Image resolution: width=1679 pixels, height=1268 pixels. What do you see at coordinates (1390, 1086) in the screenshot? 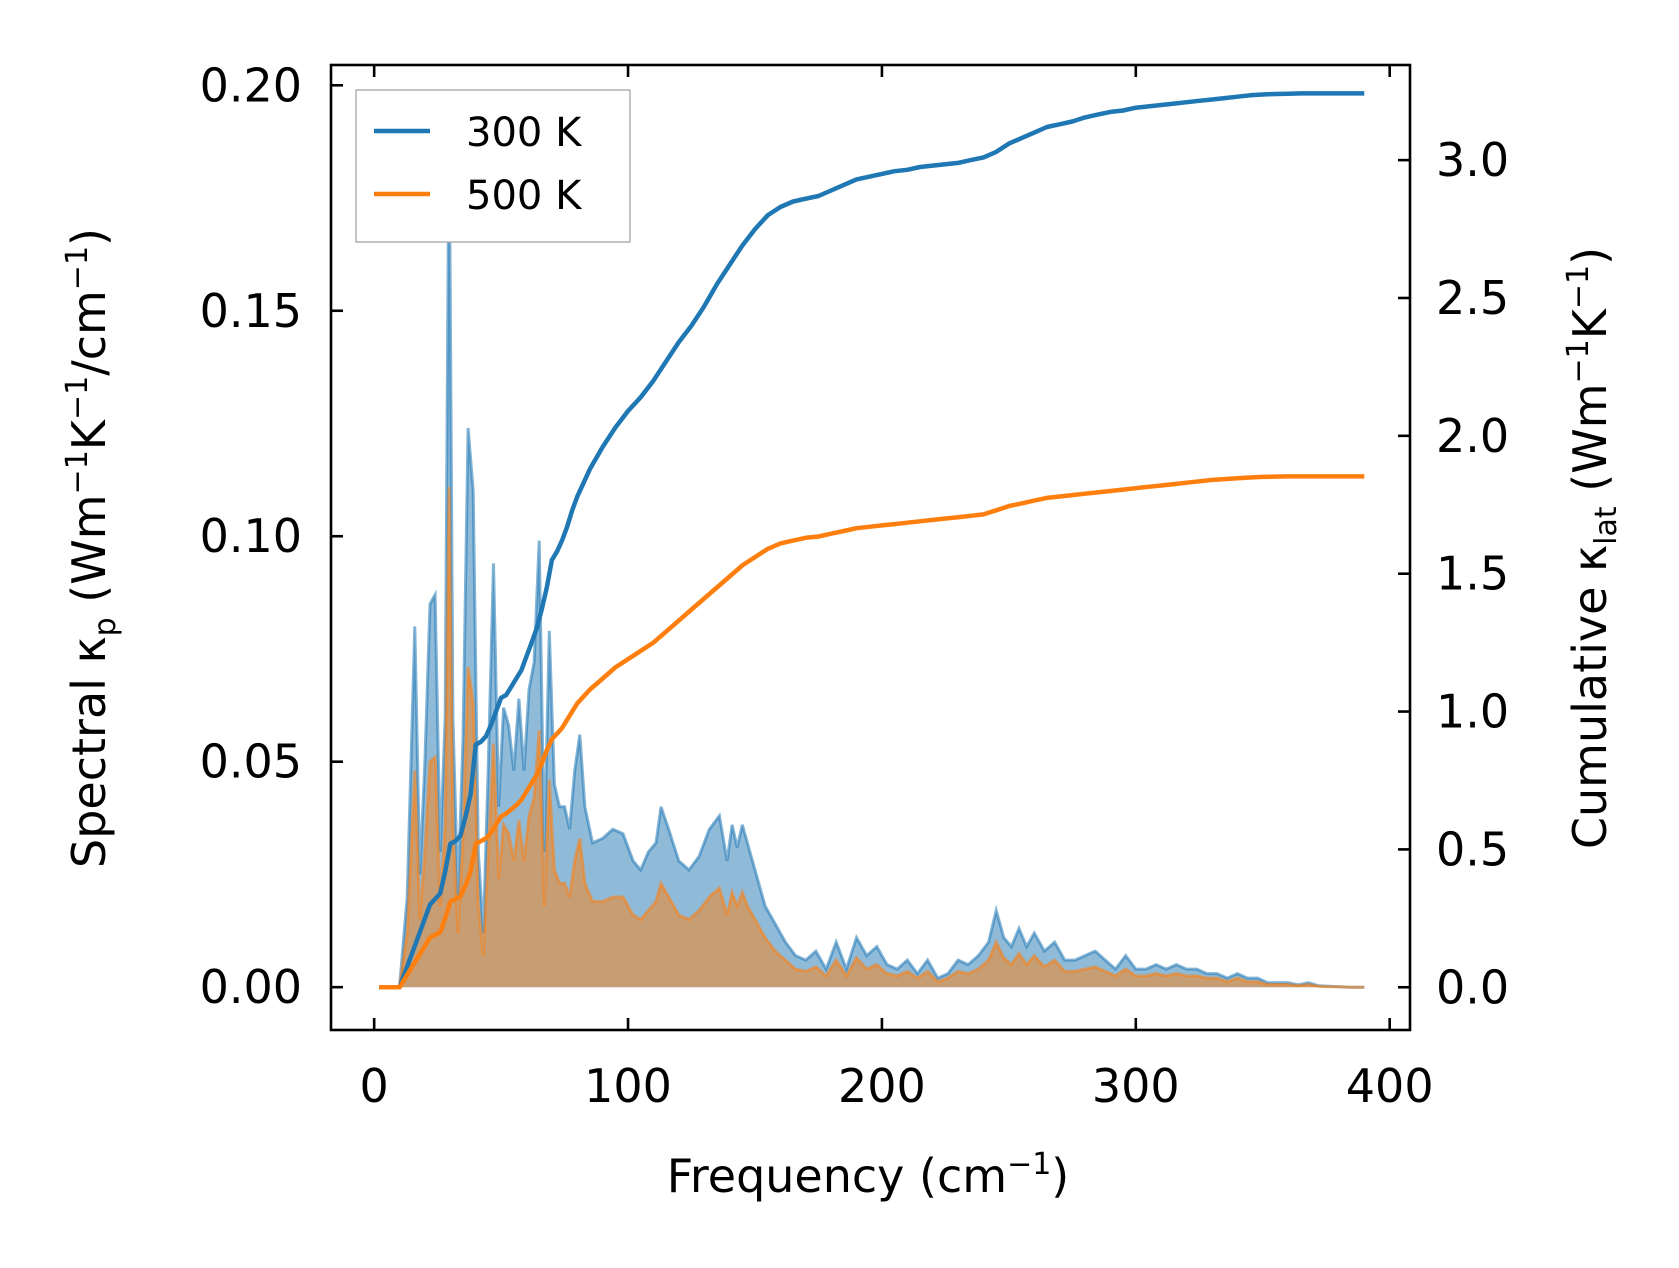
I see `x-tick-label: 400` at bounding box center [1390, 1086].